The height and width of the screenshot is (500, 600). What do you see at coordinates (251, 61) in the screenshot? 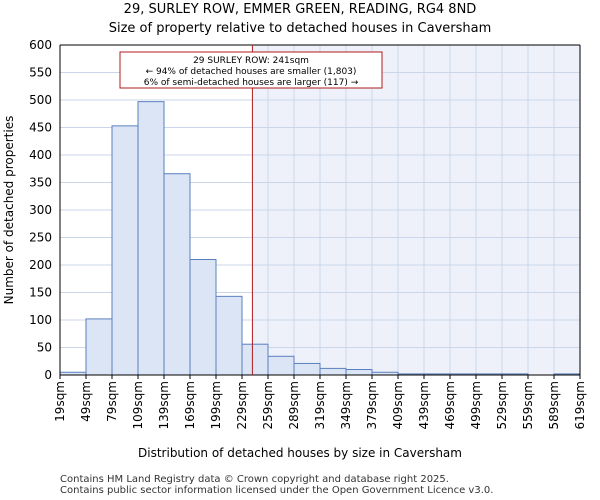
I see `annotation-line-1: 29 SURLEY ROW: 241sqm` at bounding box center [251, 61].